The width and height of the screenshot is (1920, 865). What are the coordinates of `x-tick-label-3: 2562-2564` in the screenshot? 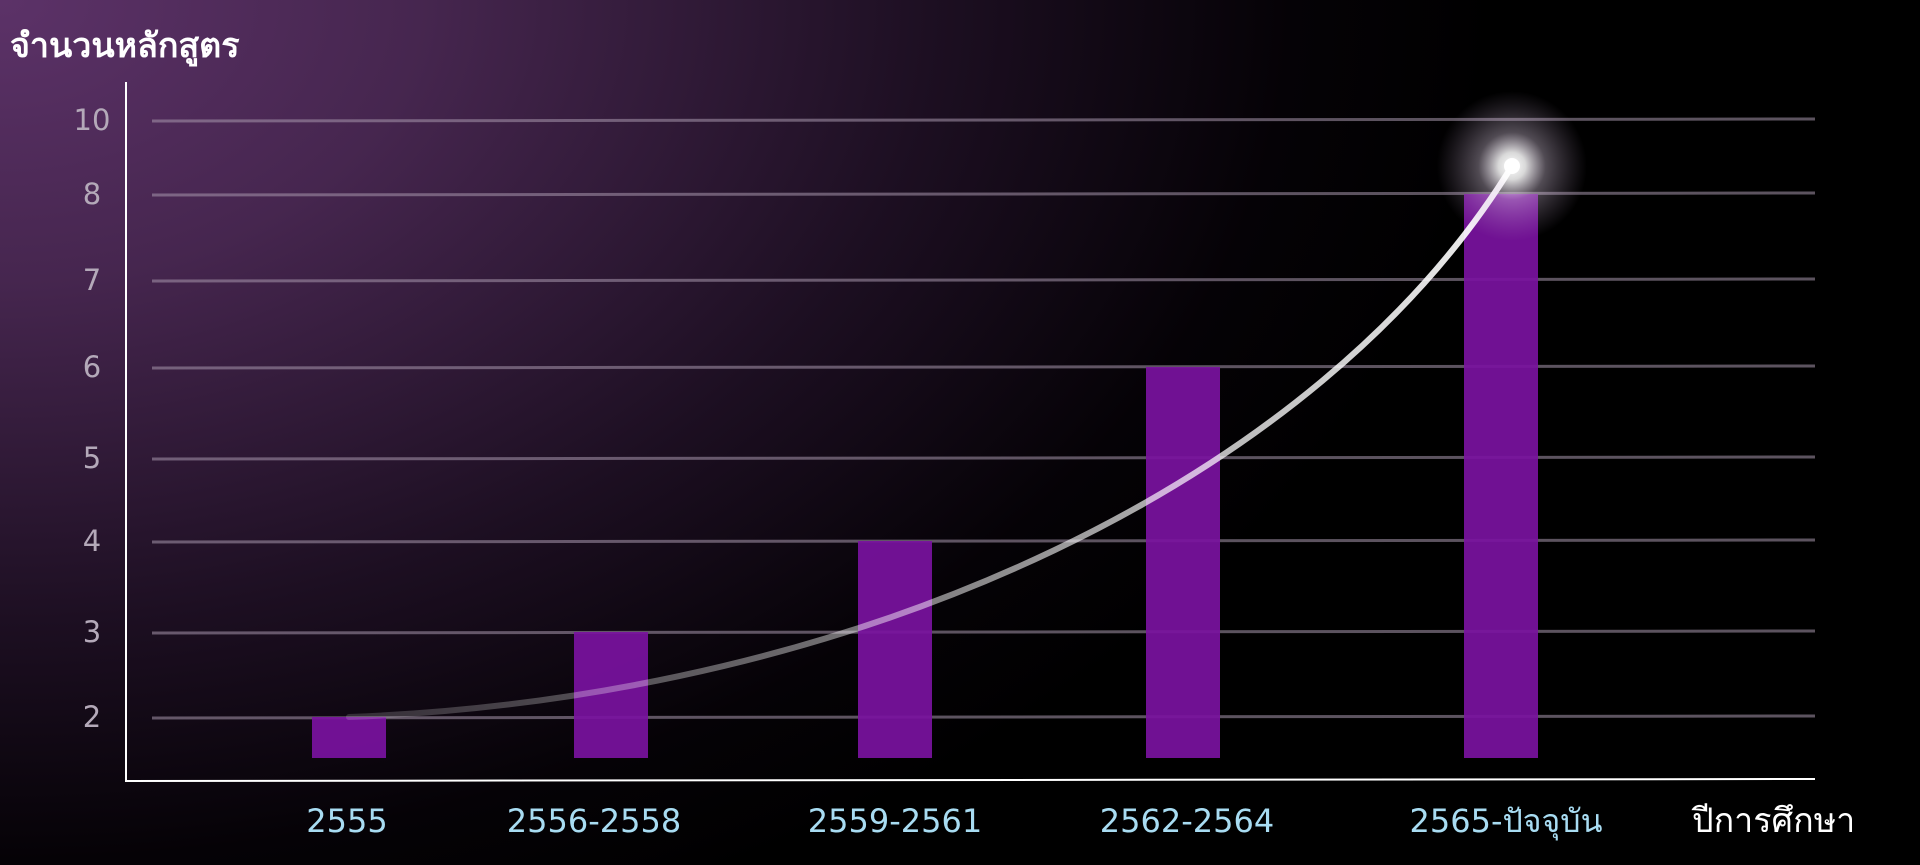 It's located at (1187, 821).